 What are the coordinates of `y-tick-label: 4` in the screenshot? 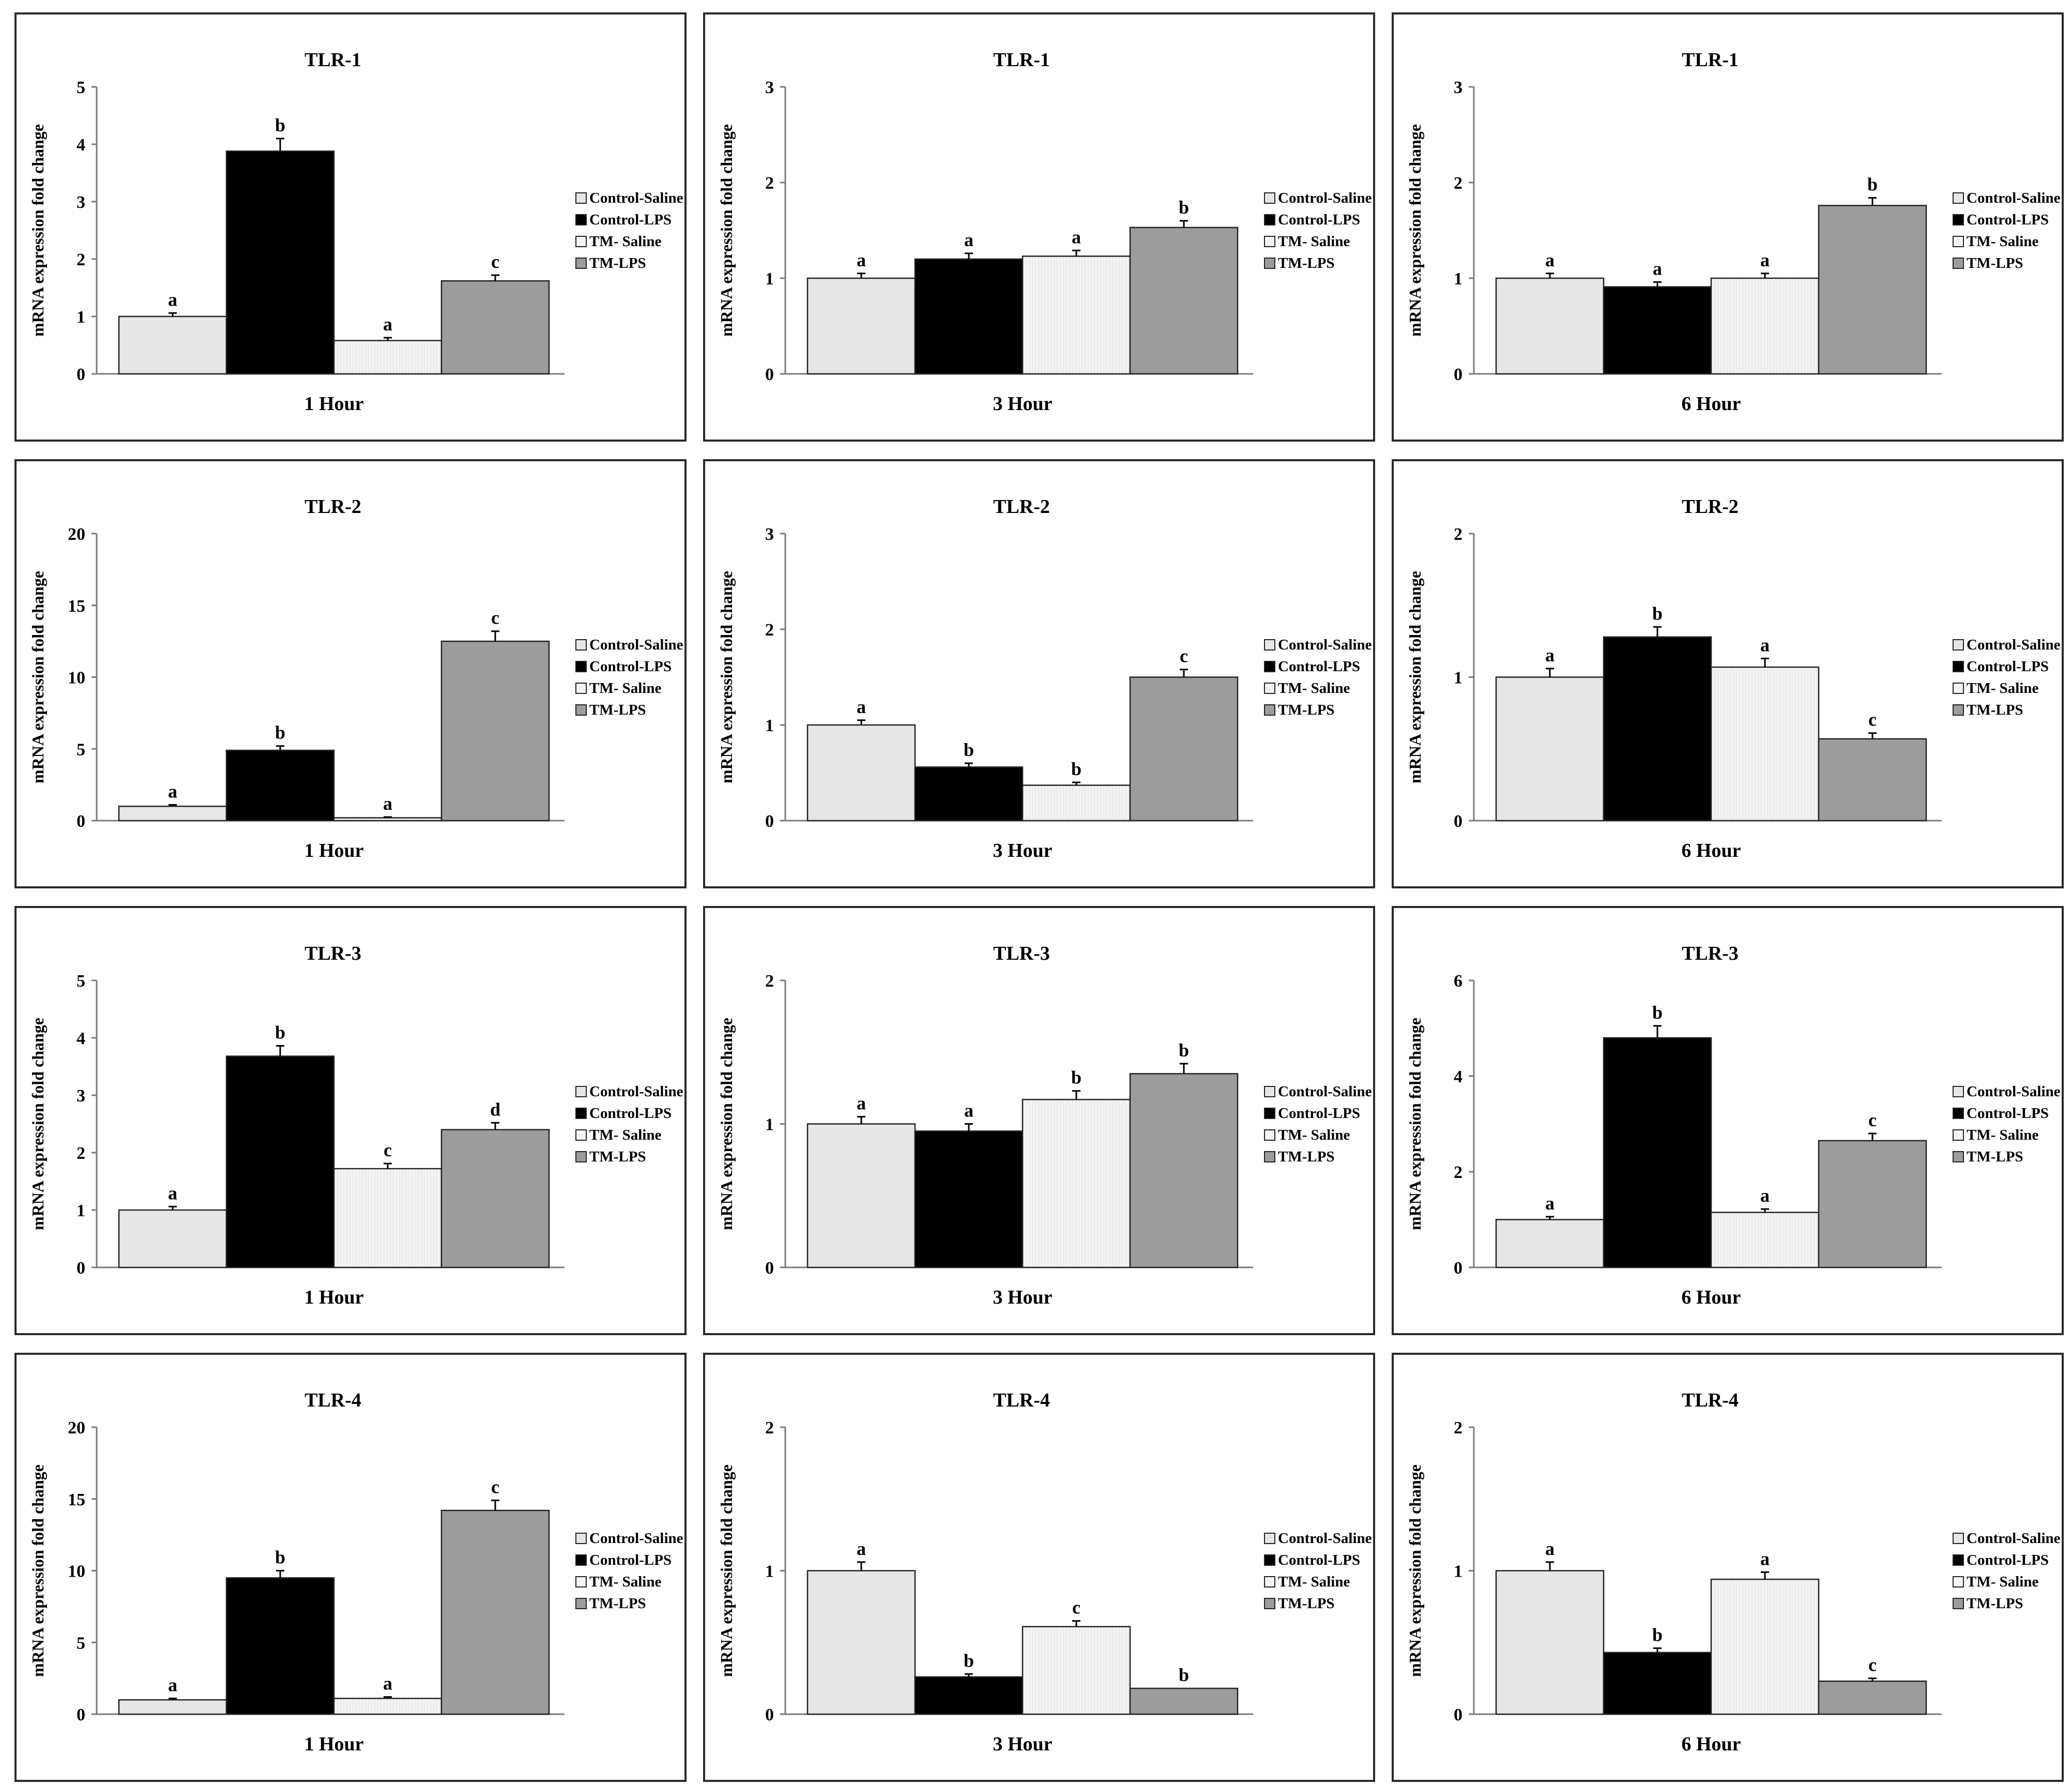 It's located at (81, 145).